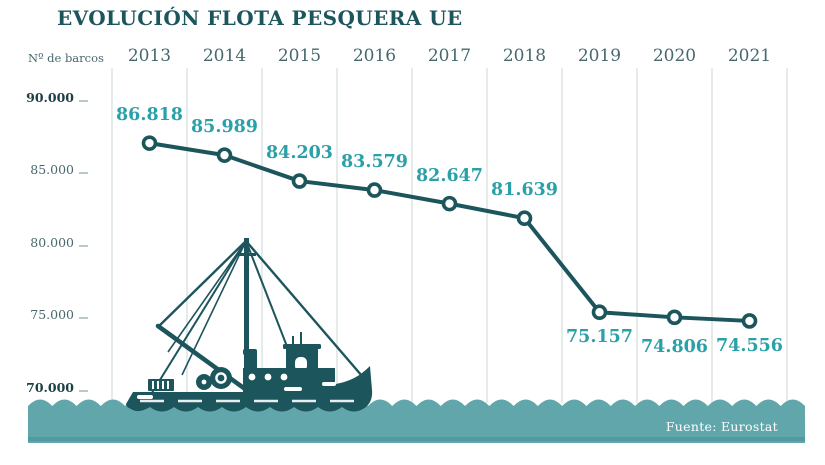 The height and width of the screenshot is (465, 825). I want to click on boat-winch-ring, so click(221, 378).